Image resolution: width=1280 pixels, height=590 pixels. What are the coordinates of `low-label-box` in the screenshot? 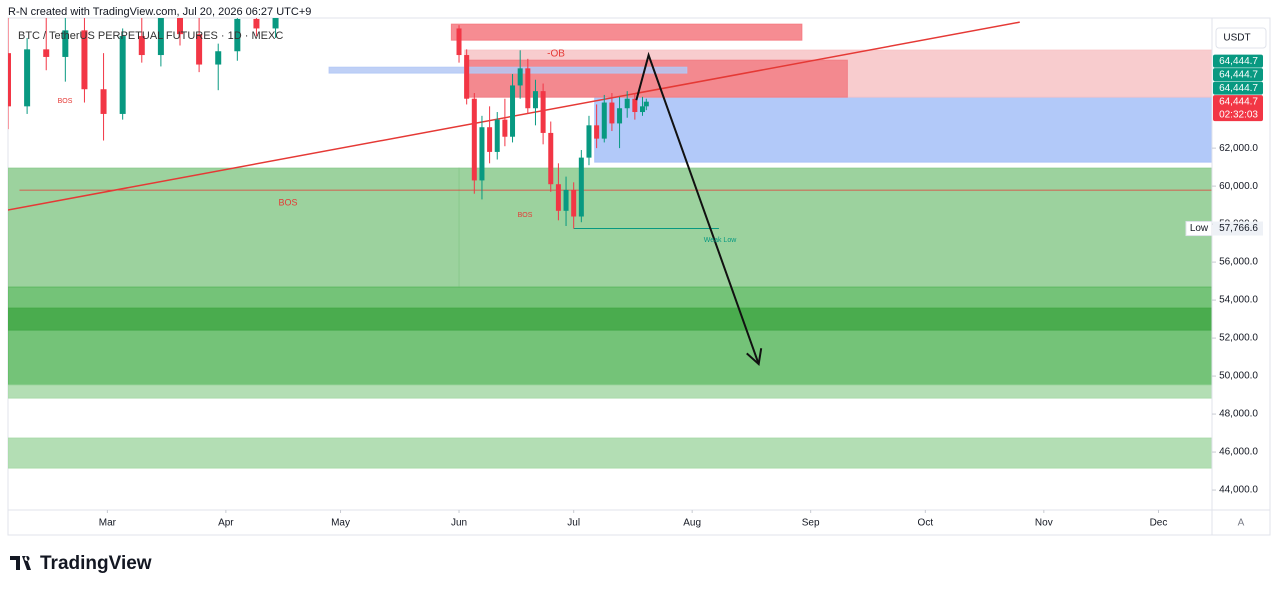 It's located at (1238, 228).